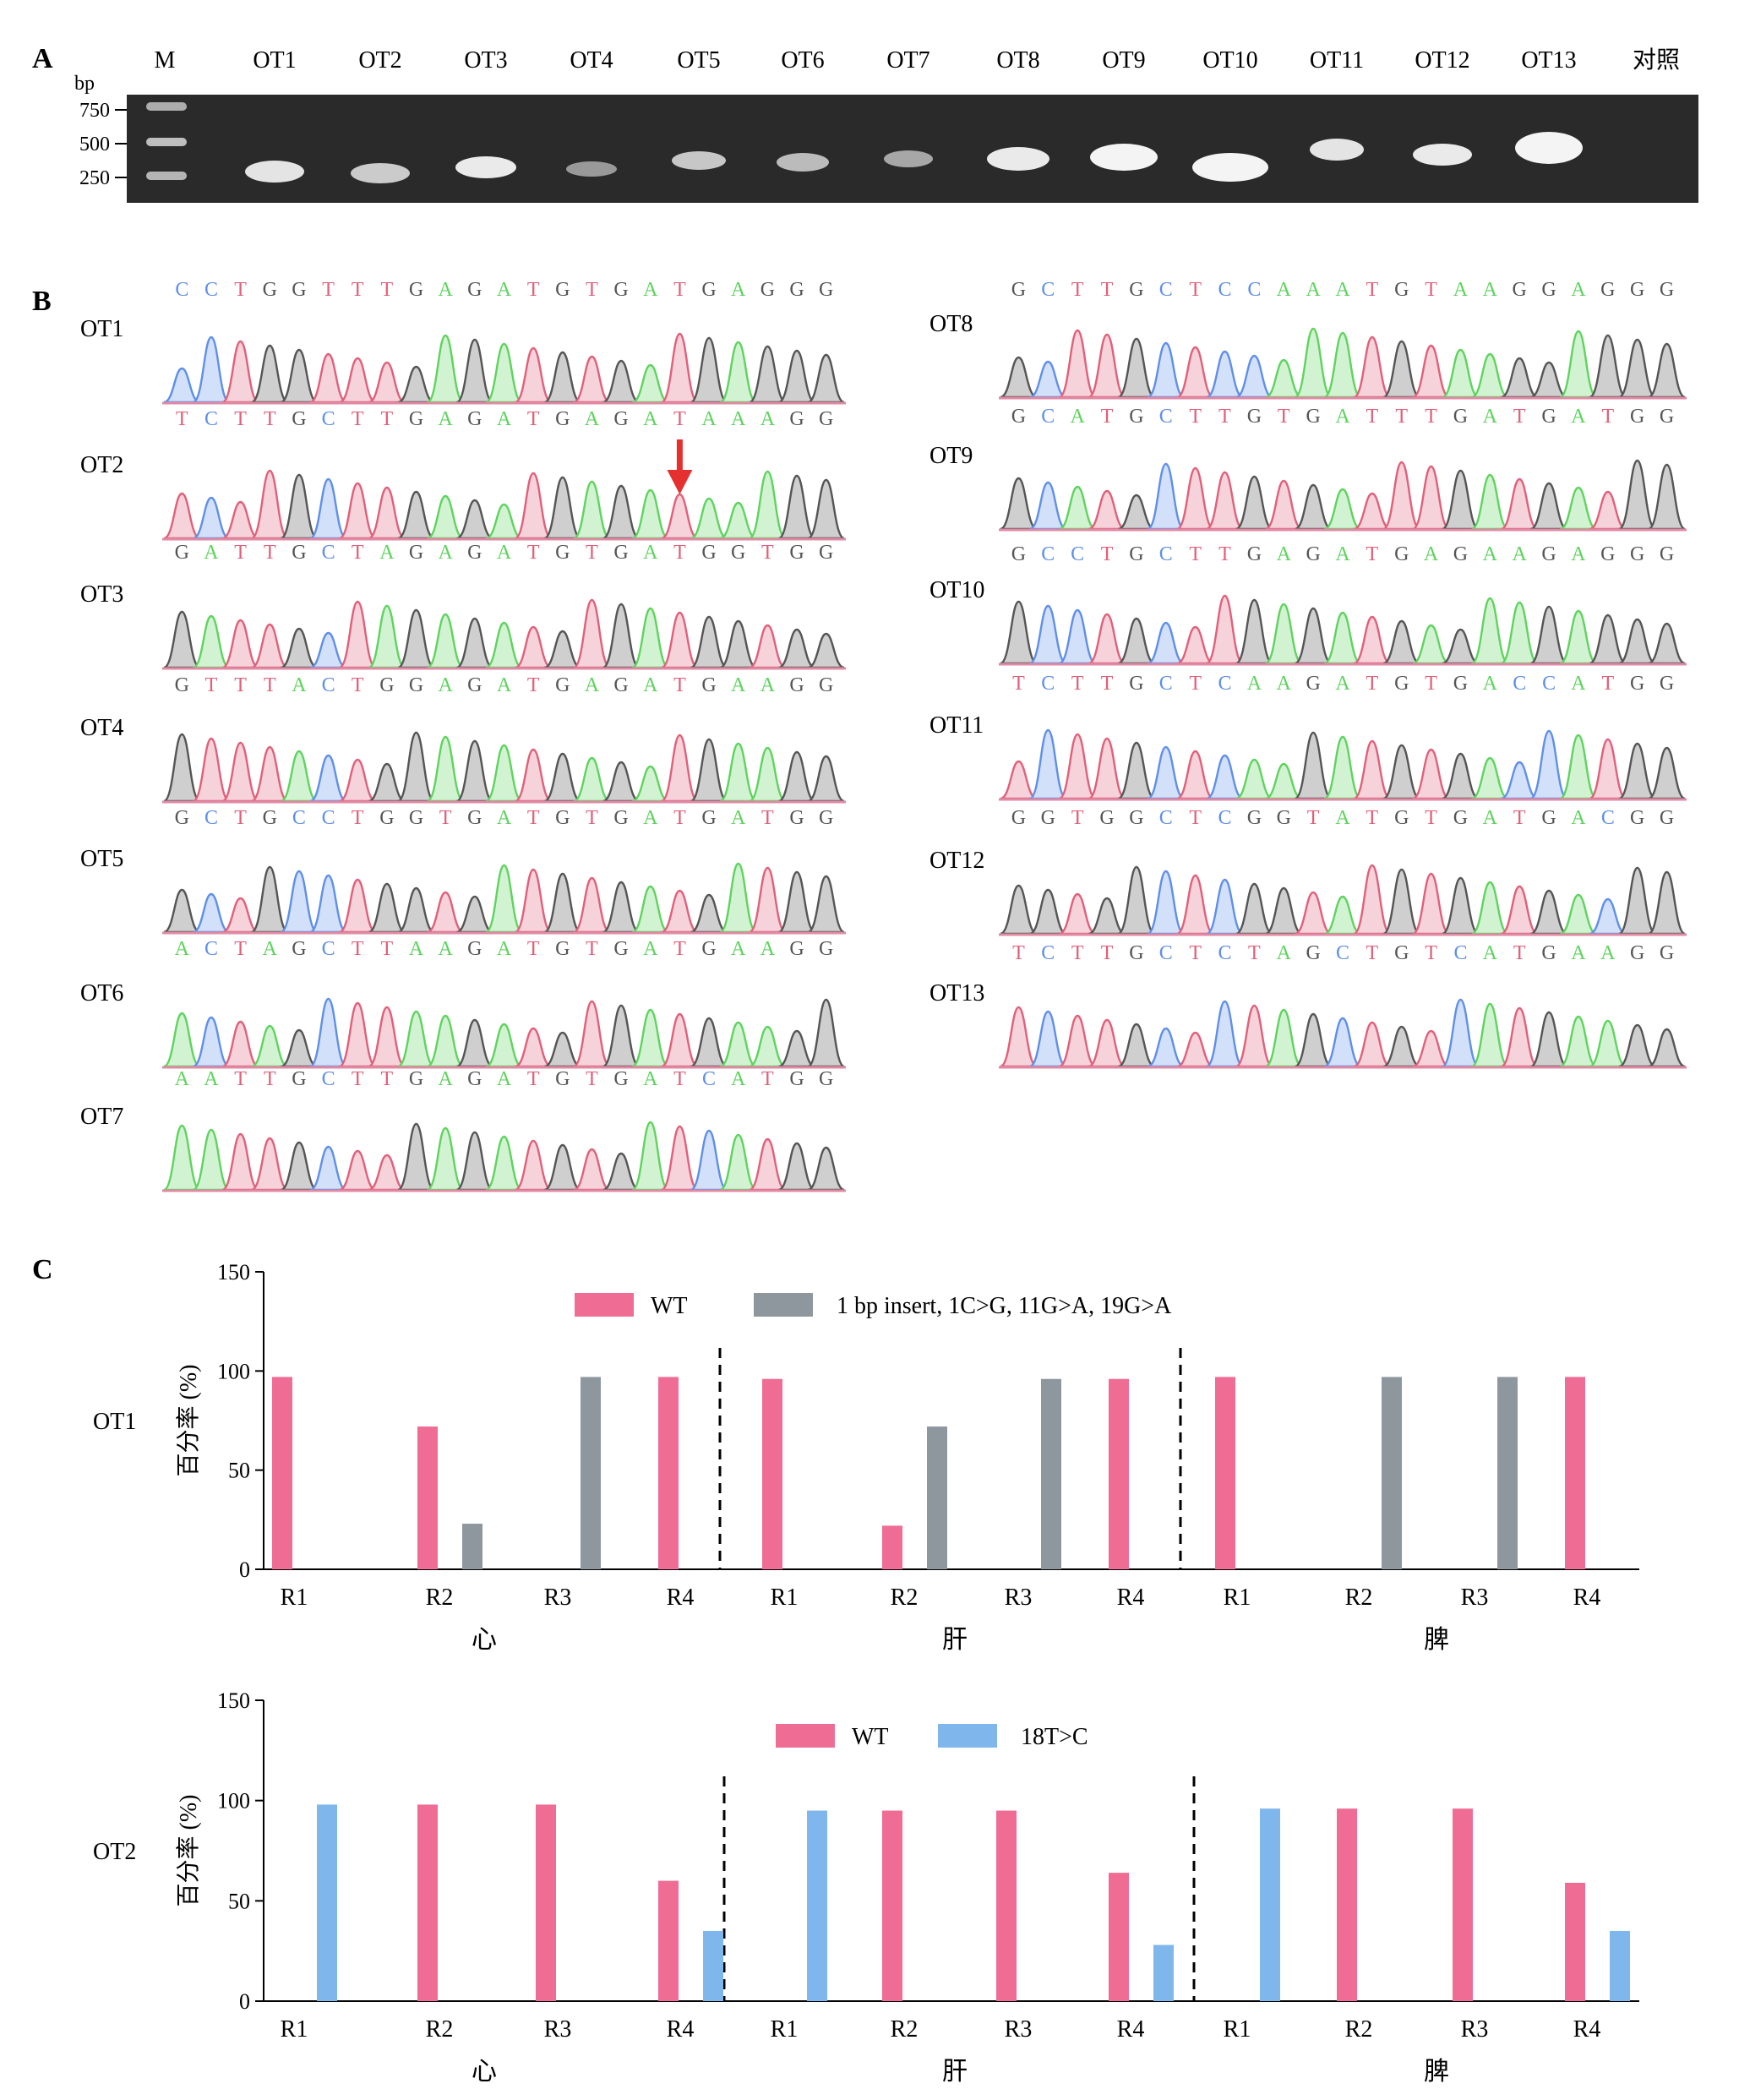  Describe the element at coordinates (951, 456) in the screenshot. I see `trace-label: OT9` at that location.